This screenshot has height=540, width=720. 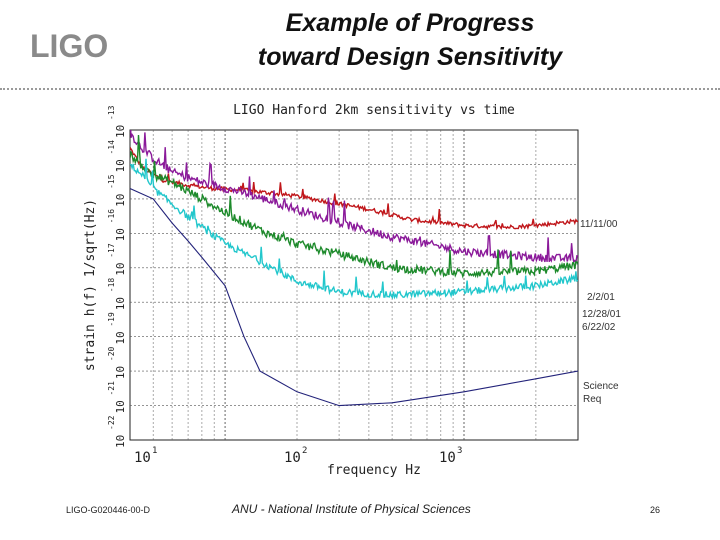 What do you see at coordinates (111, 216) in the screenshot?
I see `y-tick-exponent: -16` at bounding box center [111, 216].